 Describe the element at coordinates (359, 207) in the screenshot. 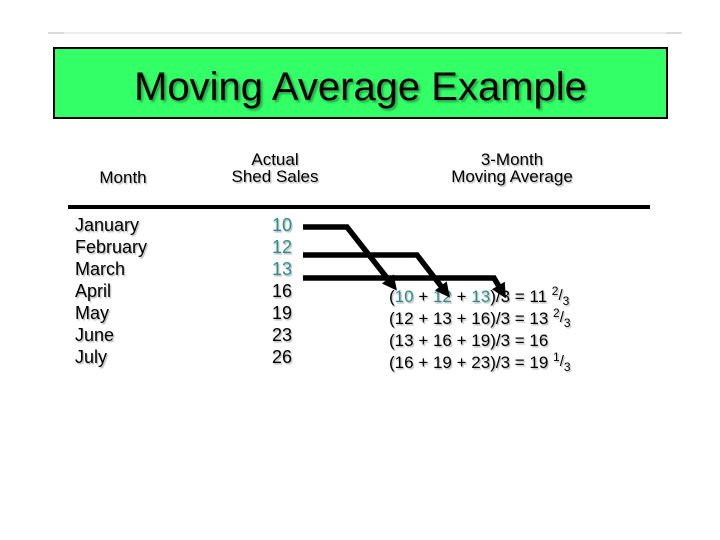

I see `header-divider-line` at that location.